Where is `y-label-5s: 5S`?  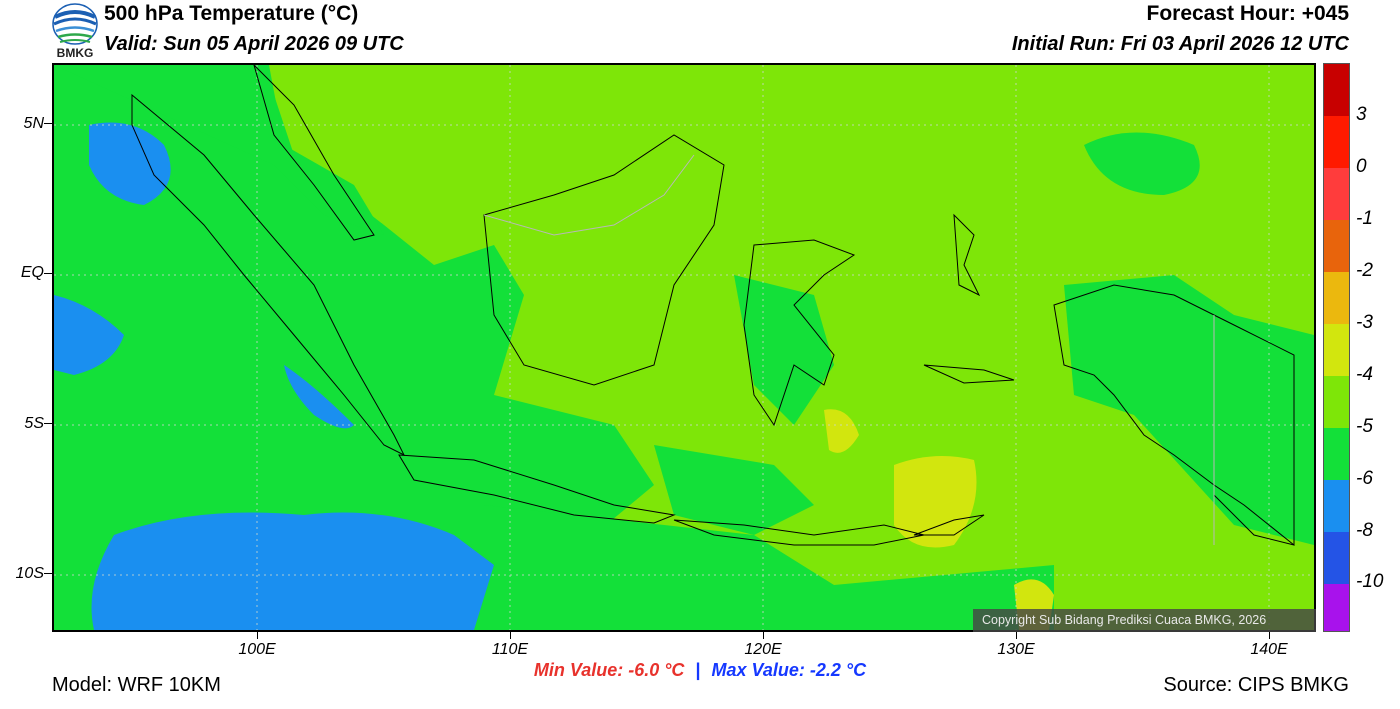 y-label-5s: 5S is located at coordinates (34, 423).